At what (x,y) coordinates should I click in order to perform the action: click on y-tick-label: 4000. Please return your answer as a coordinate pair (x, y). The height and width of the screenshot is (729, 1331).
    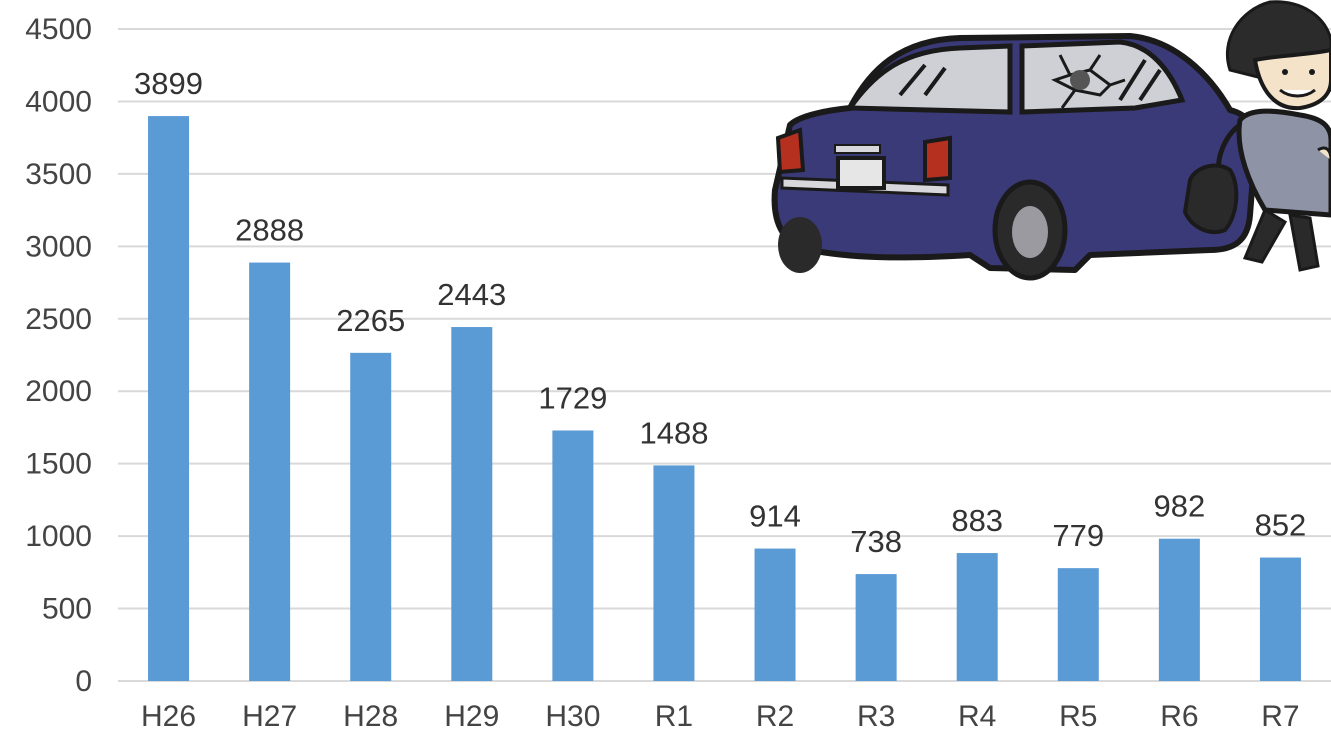
    Looking at the image, I should click on (58, 101).